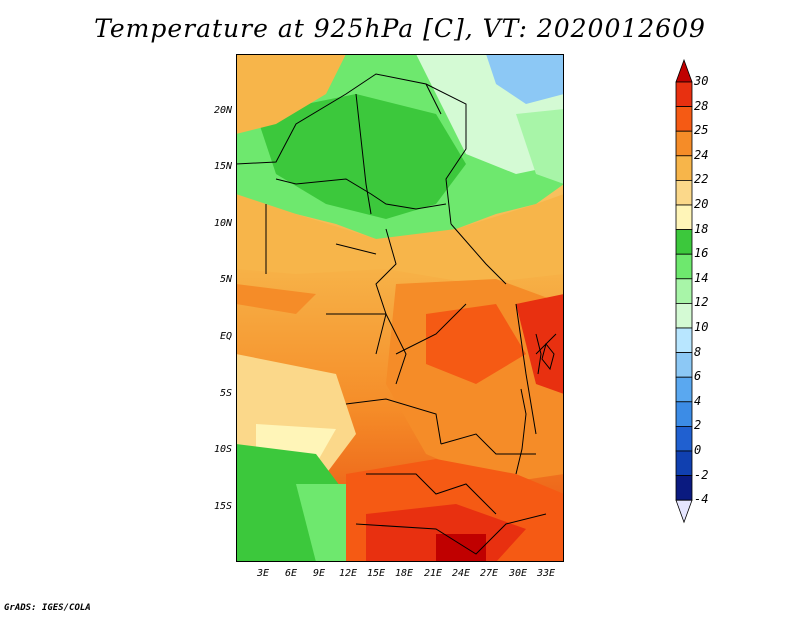  What do you see at coordinates (546, 573) in the screenshot?
I see `x-tick-label: 33E` at bounding box center [546, 573].